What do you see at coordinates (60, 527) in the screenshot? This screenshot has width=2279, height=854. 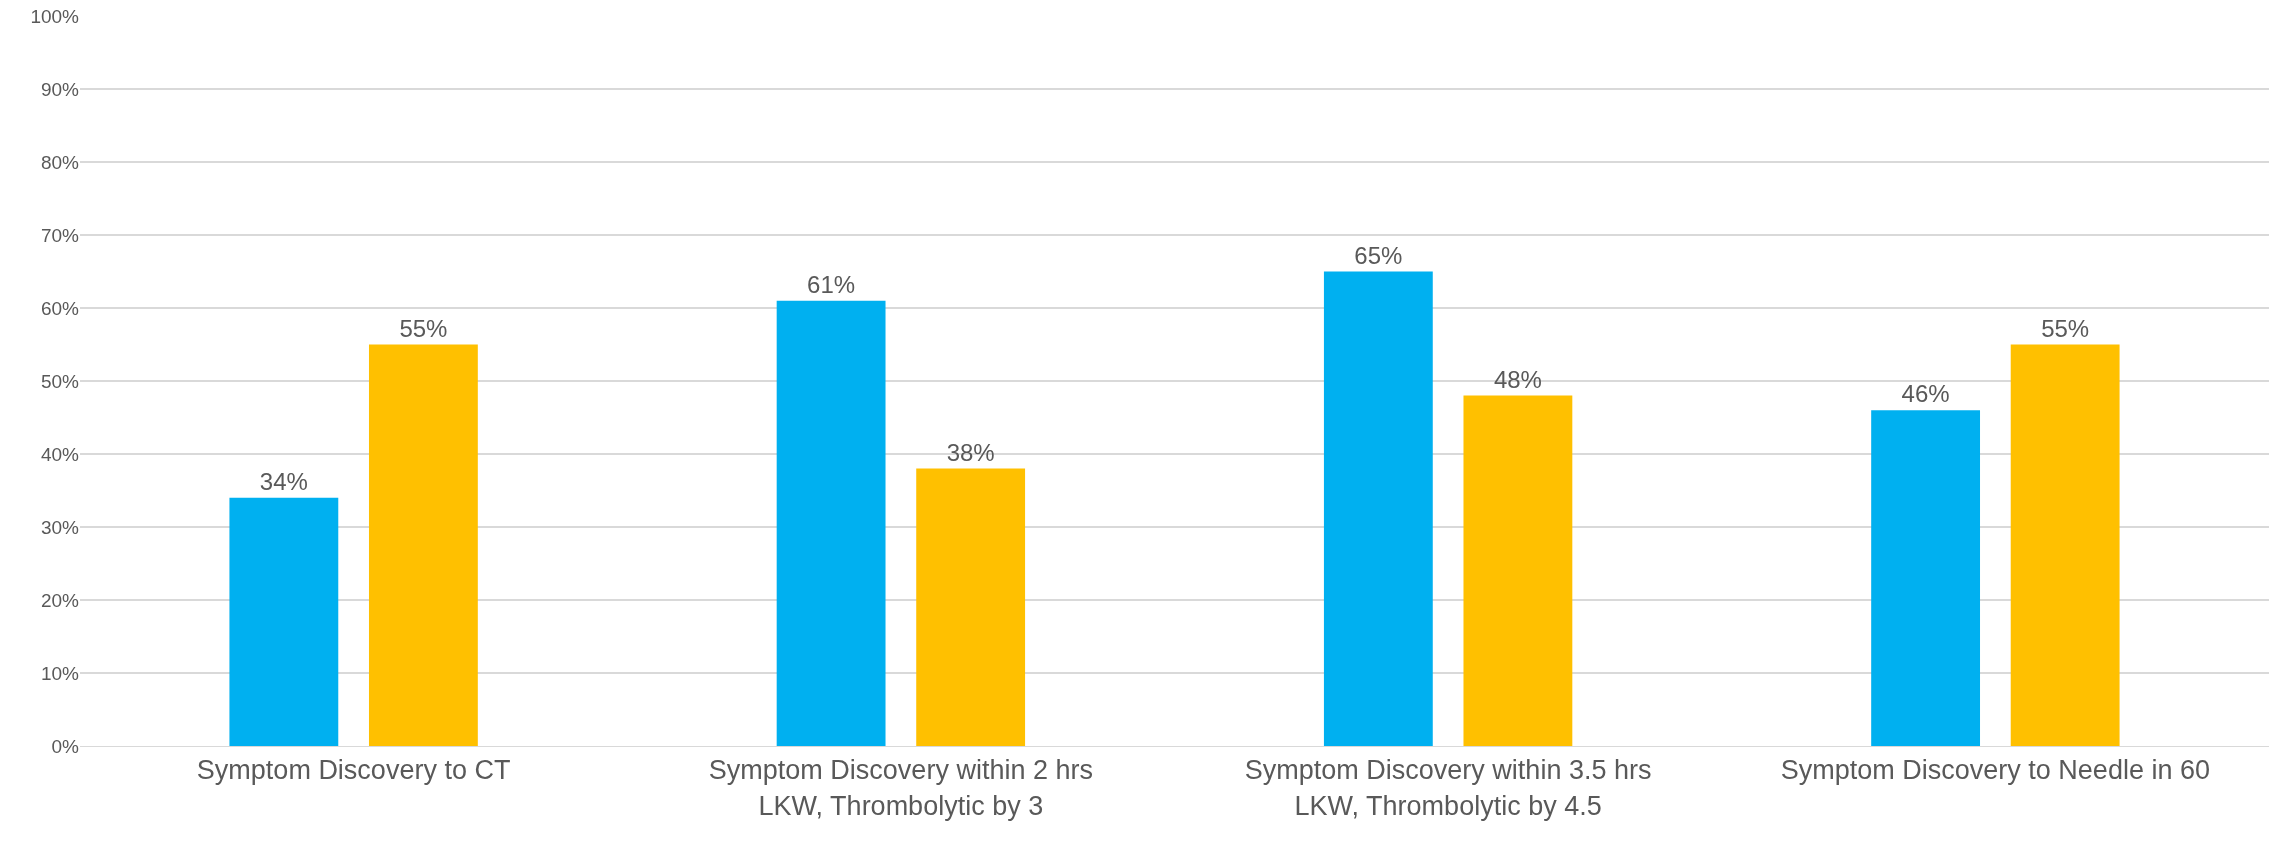 I see `y-tick-label: 30%` at bounding box center [60, 527].